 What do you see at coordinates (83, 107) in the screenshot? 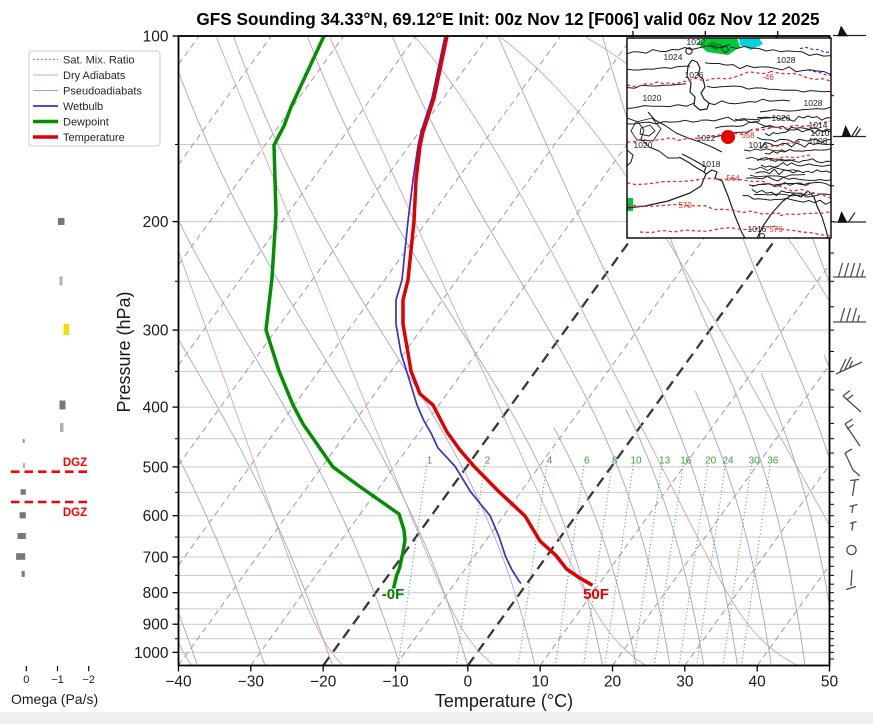
I see `svg-text: Wetbulb` at bounding box center [83, 107].